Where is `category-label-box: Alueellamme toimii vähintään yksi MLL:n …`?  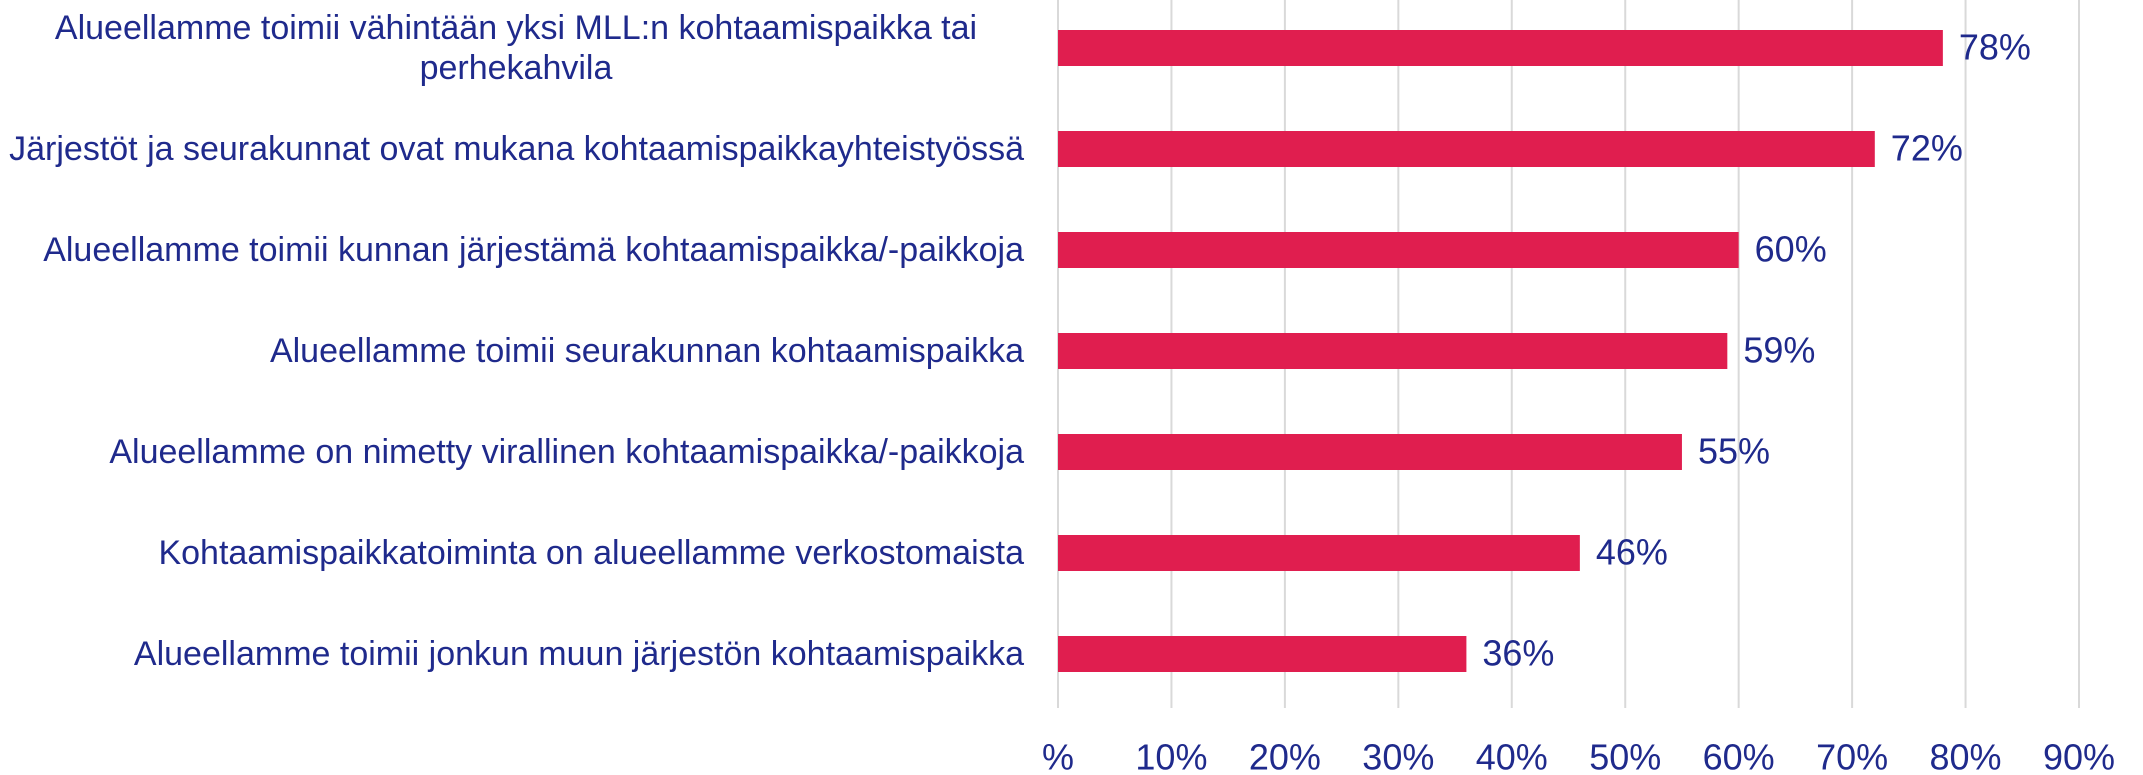
category-label-box: Alueellamme toimii vähintään yksi MLL:n … is located at coordinates (516, 49).